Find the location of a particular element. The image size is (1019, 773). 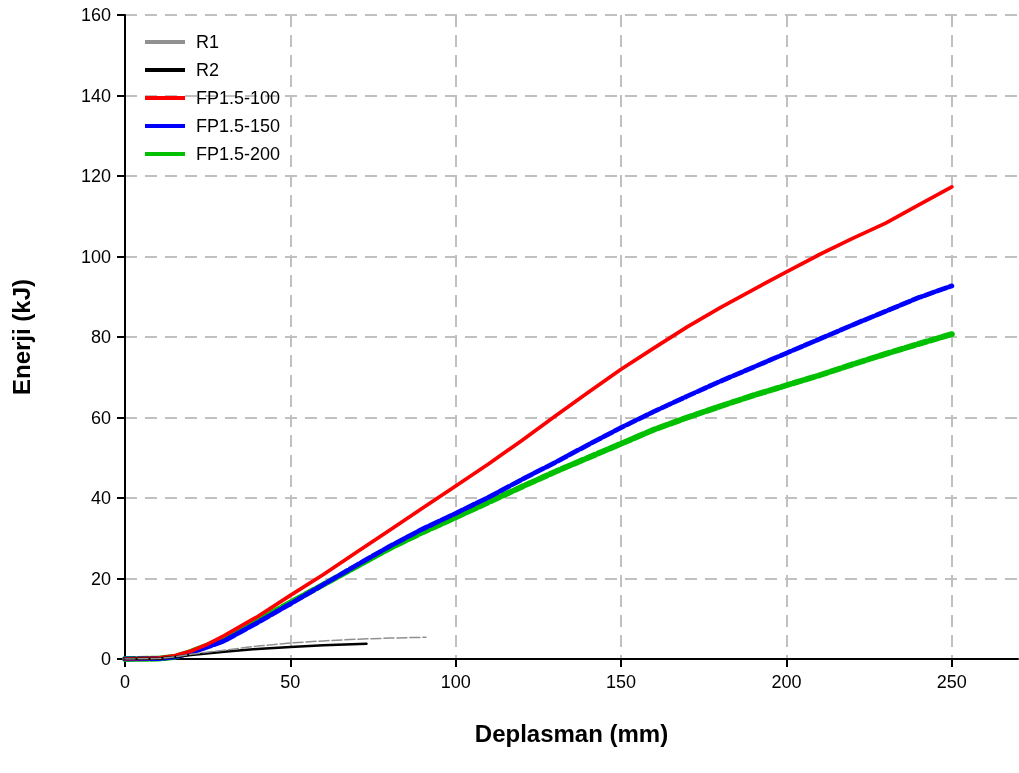

x-tick-label: 50 is located at coordinates (290, 682).